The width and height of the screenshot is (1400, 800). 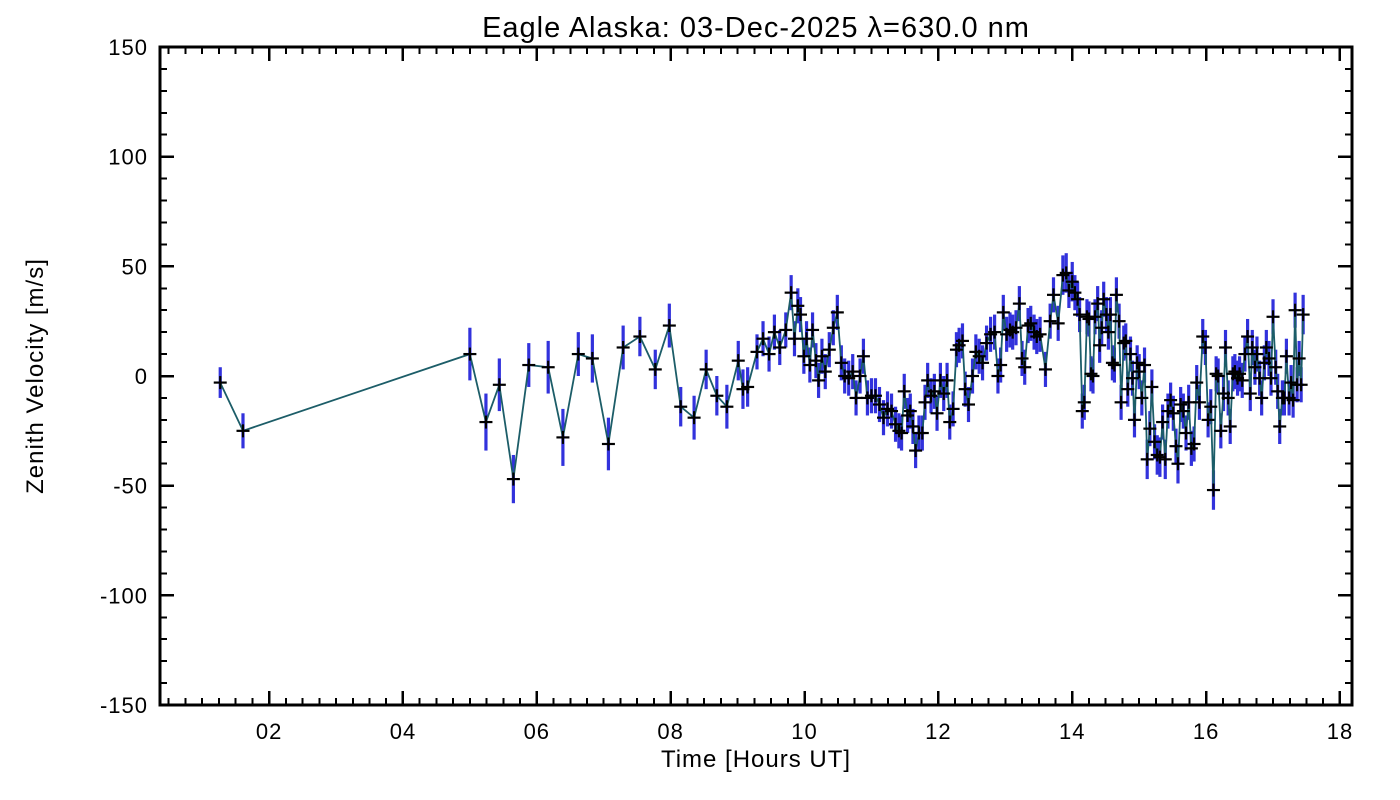 What do you see at coordinates (128, 157) in the screenshot?
I see `y-tick-label: 100` at bounding box center [128, 157].